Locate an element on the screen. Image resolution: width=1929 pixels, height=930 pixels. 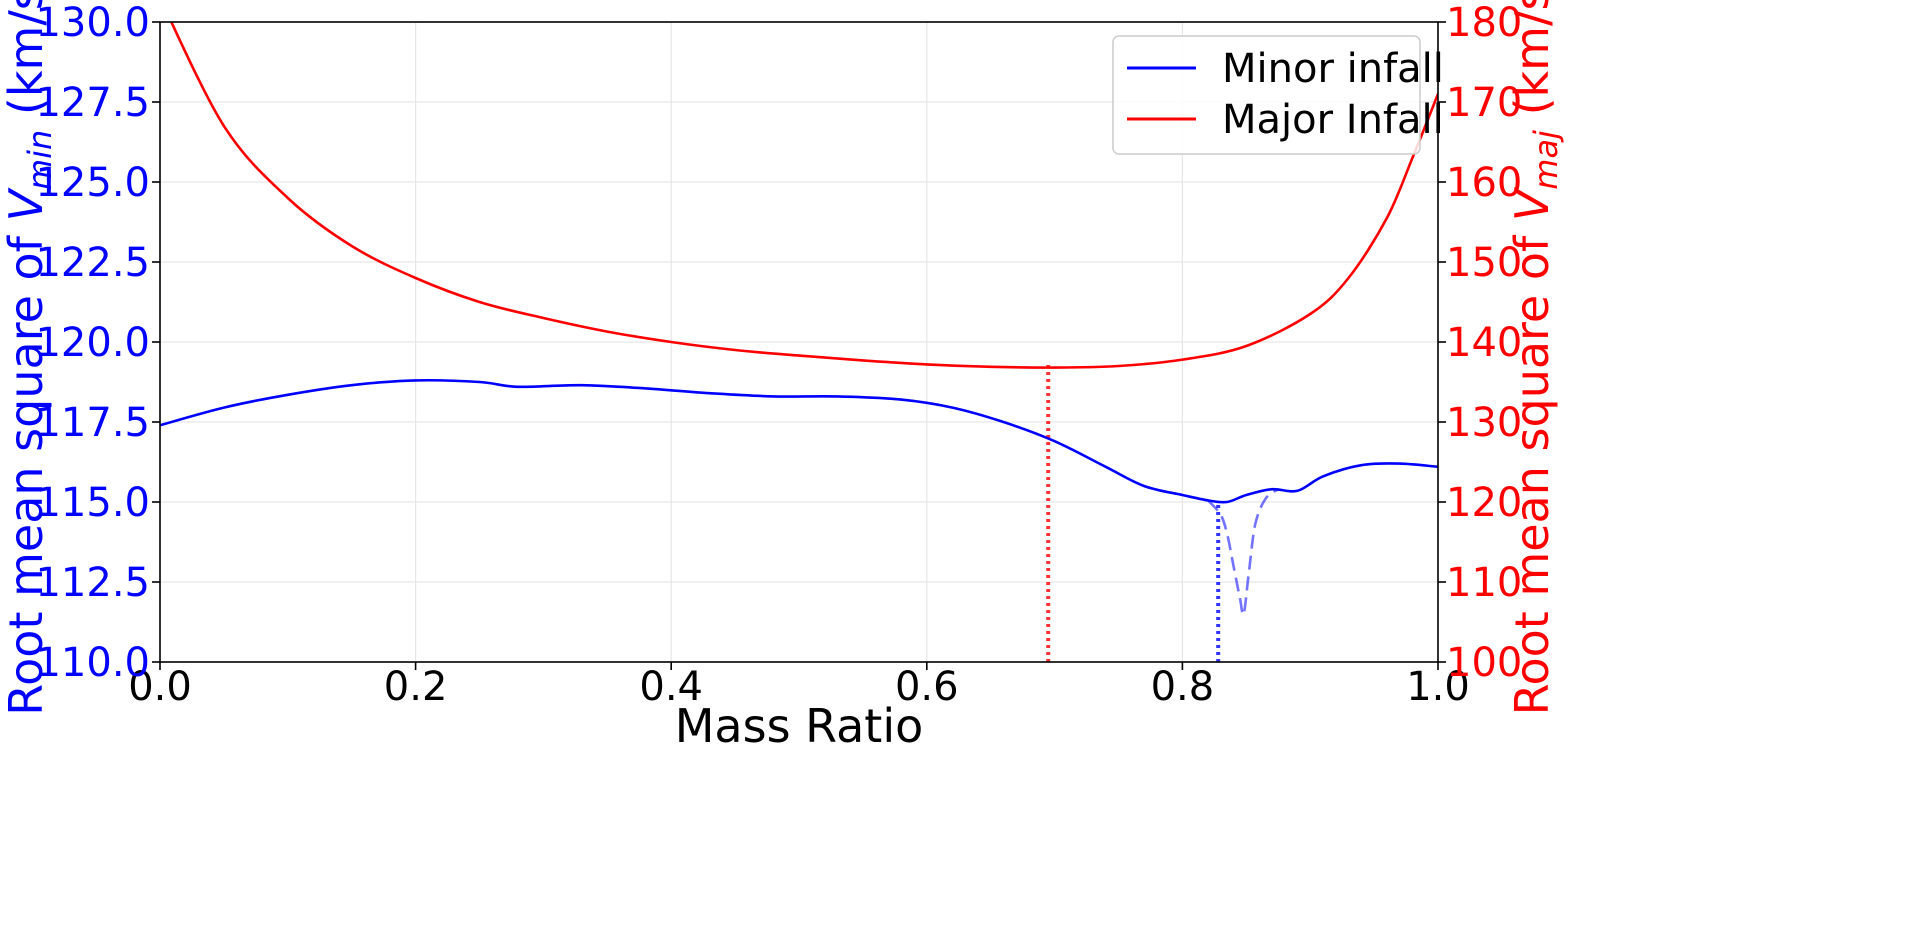
y-tick-label-right: 170 is located at coordinates (1484, 103).